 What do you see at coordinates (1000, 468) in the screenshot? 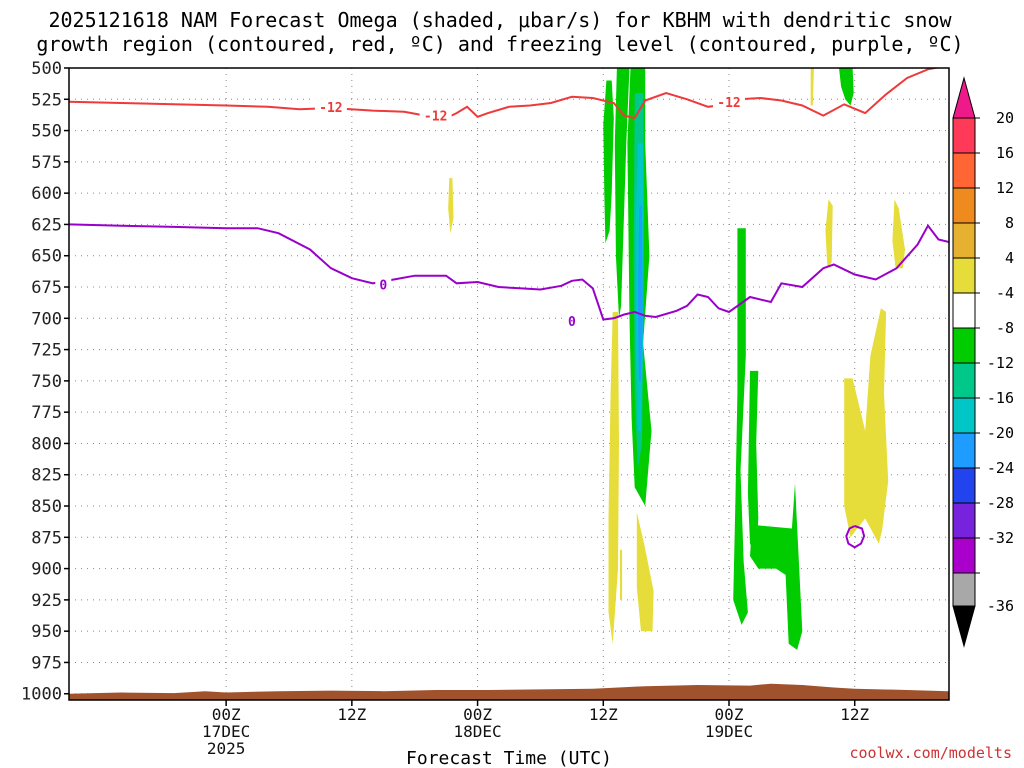
I see `colorbar-label: -24` at bounding box center [1000, 468].